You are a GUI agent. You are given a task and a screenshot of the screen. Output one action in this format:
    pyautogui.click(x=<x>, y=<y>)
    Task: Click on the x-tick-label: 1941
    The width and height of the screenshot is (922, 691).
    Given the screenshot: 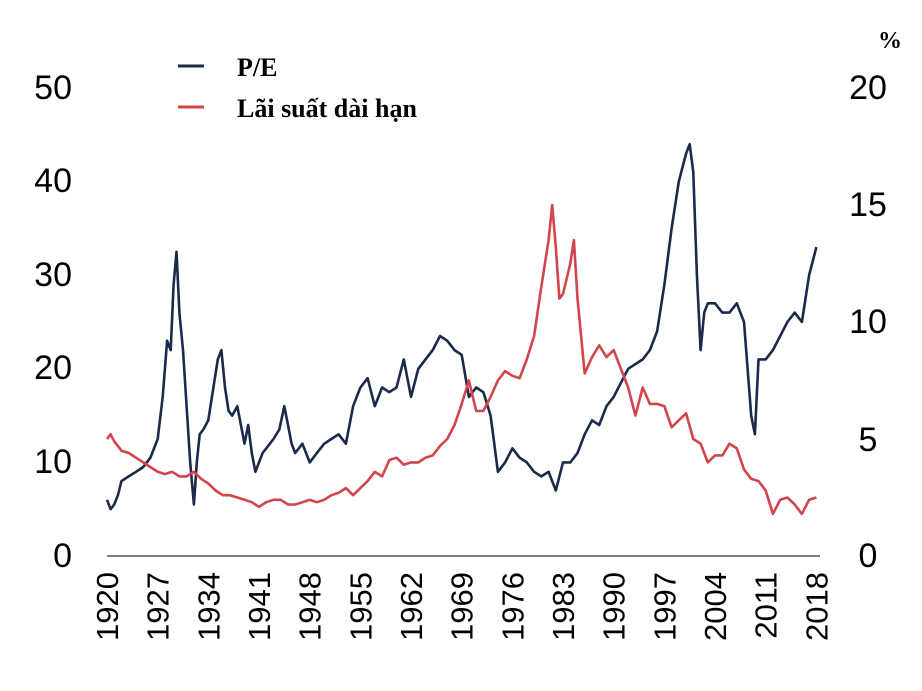 What is the action you would take?
    pyautogui.click(x=259, y=606)
    